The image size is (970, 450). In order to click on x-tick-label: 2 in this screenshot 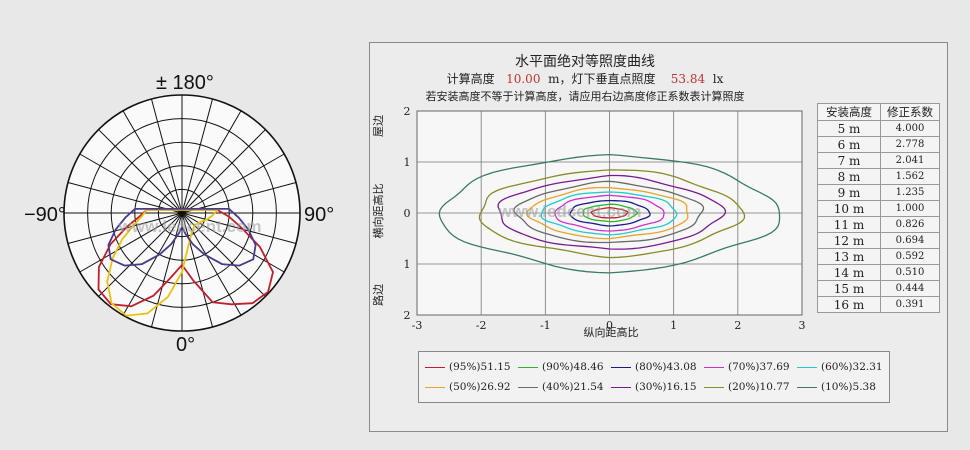, I will do `click(737, 325)`.